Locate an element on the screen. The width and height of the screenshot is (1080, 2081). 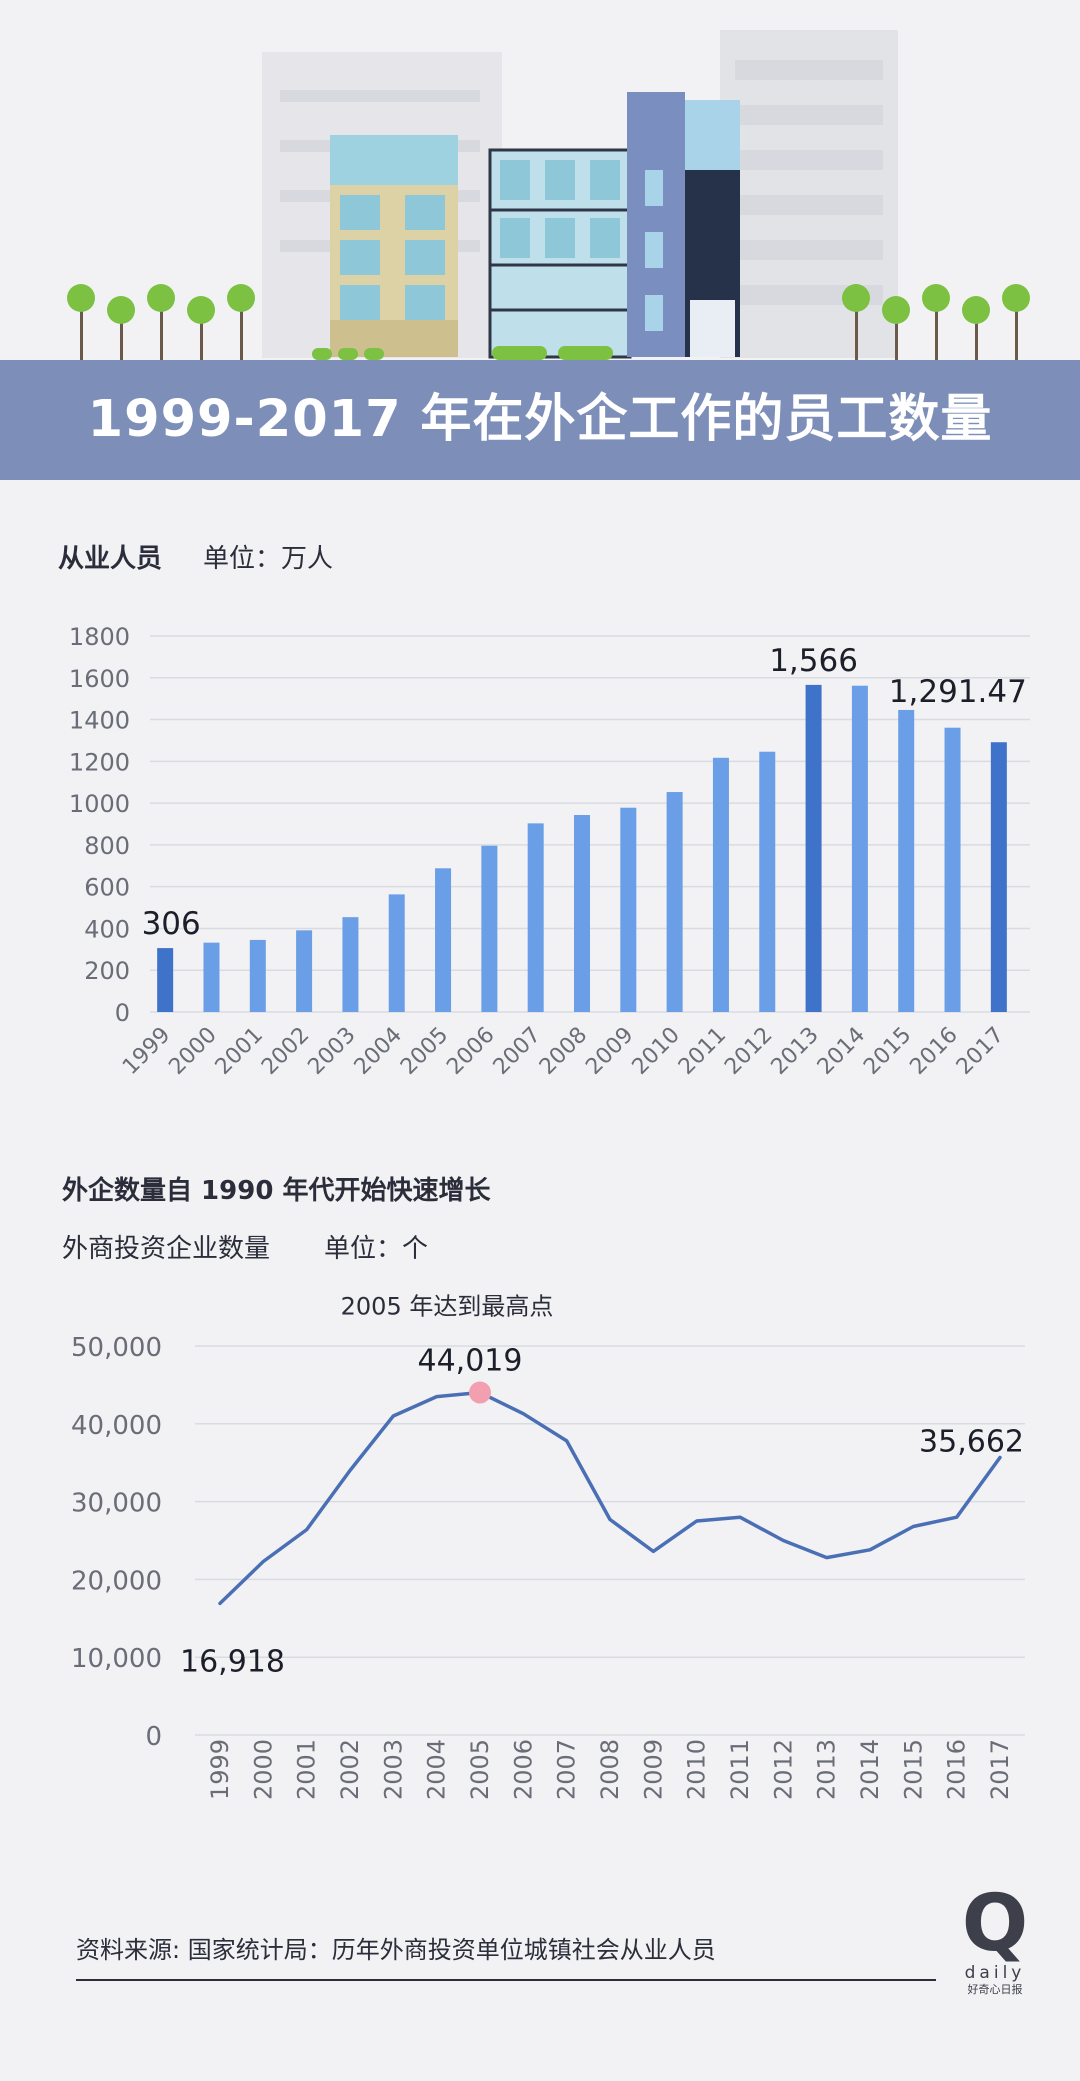
chart2-title: 外企数量自 1990 年代开始快速增长 is located at coordinates (276, 1191).